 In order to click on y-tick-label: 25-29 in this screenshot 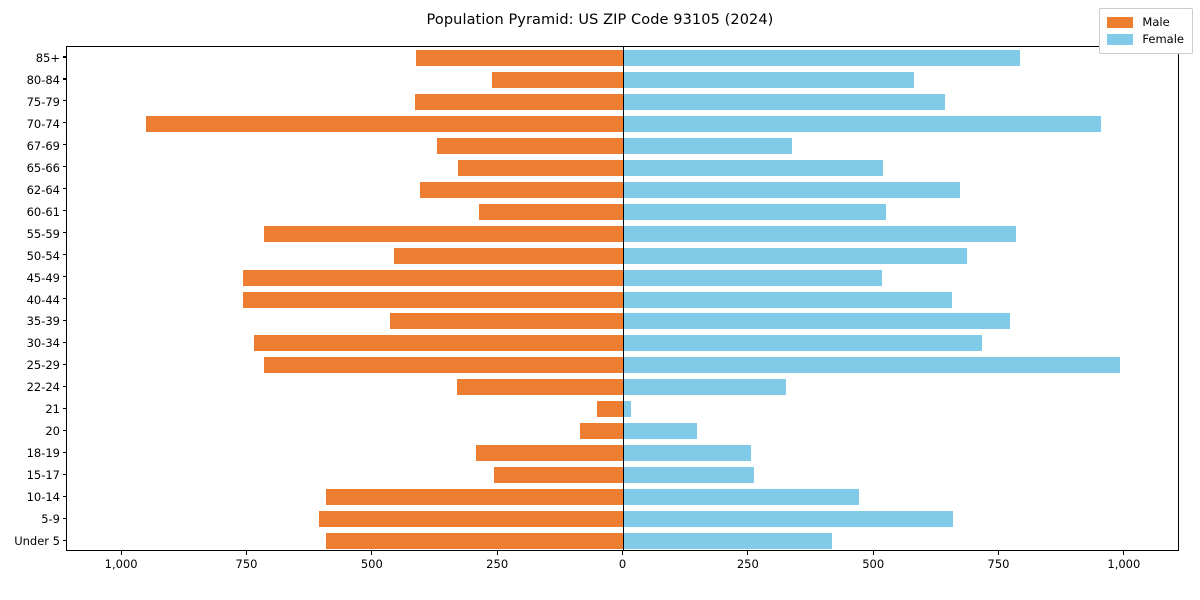, I will do `click(43, 364)`.